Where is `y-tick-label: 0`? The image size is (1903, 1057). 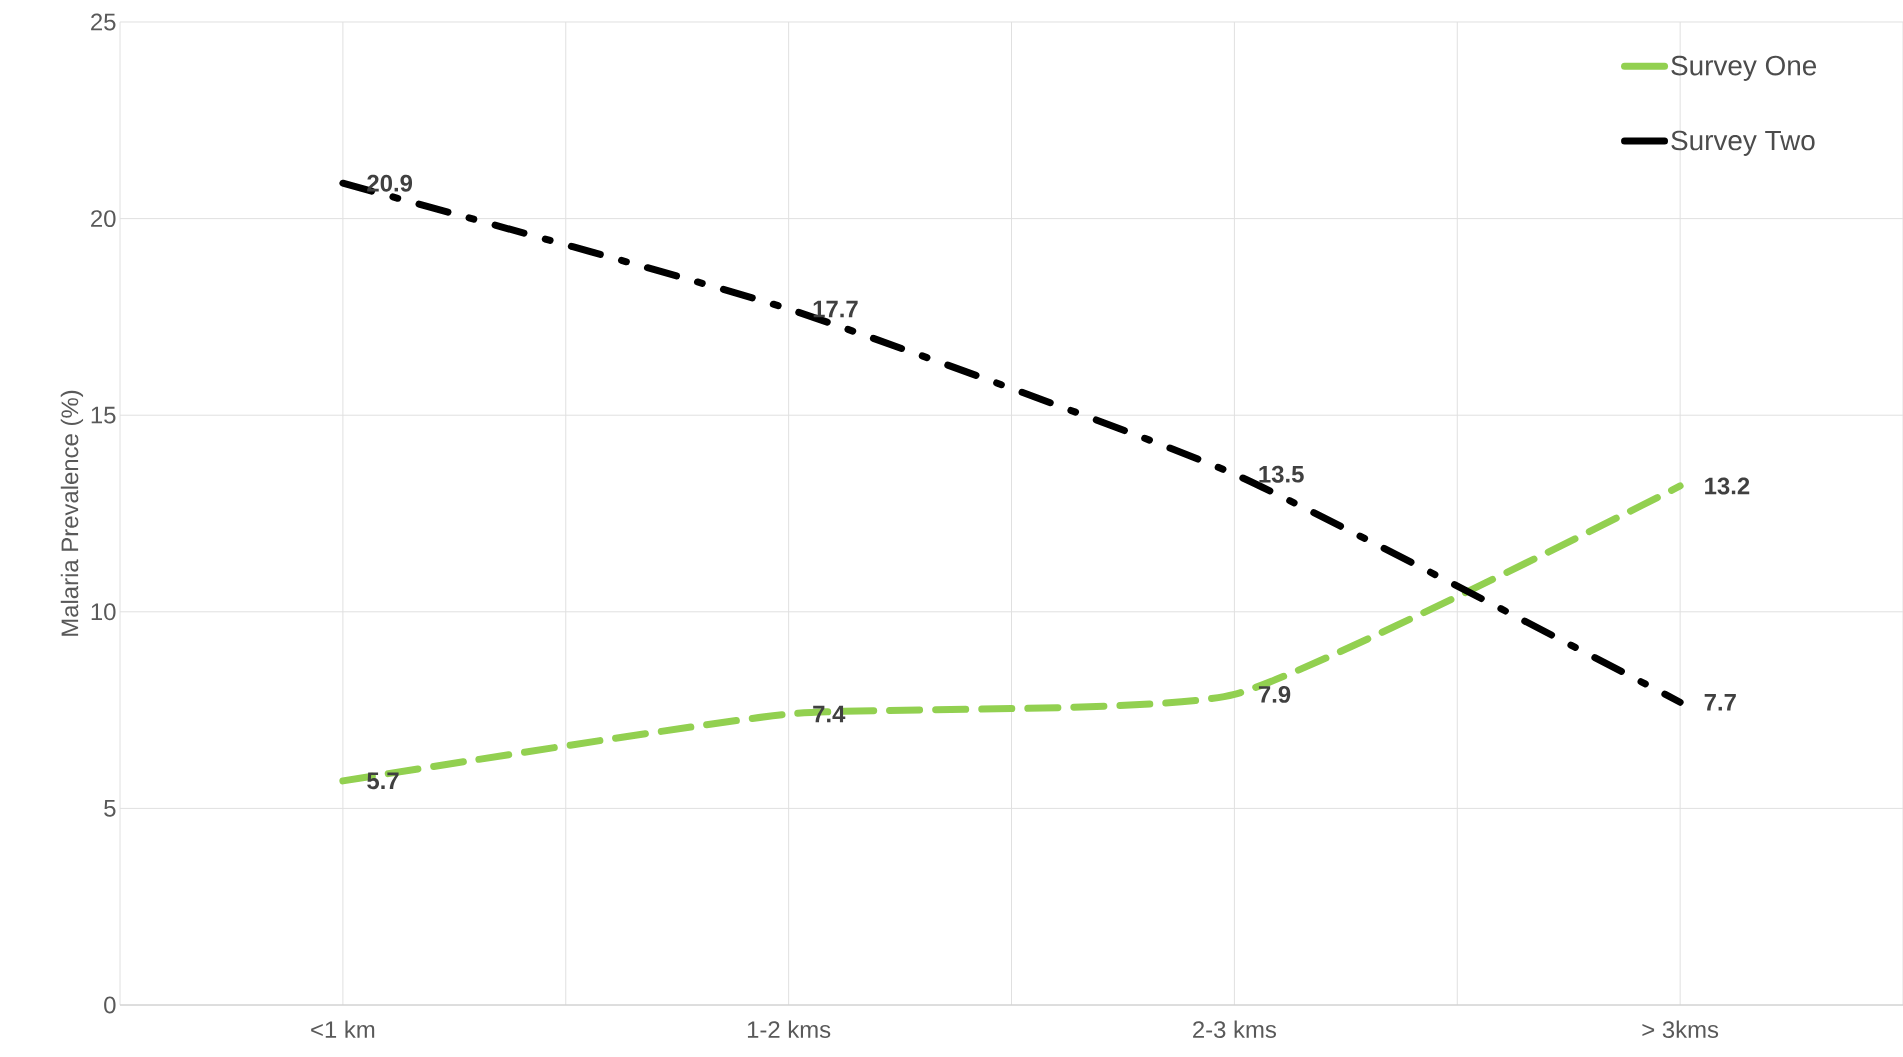
y-tick-label: 0 is located at coordinates (110, 1005).